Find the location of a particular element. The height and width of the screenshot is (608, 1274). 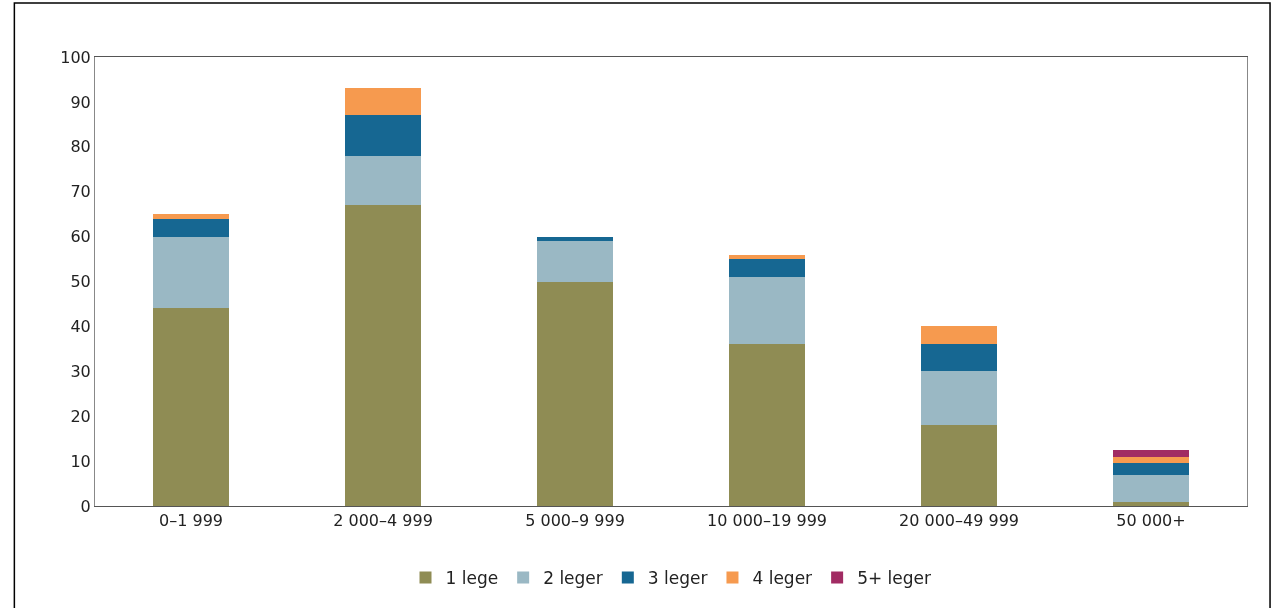

x-tick-label: 10 000–19 999 is located at coordinates (767, 521).